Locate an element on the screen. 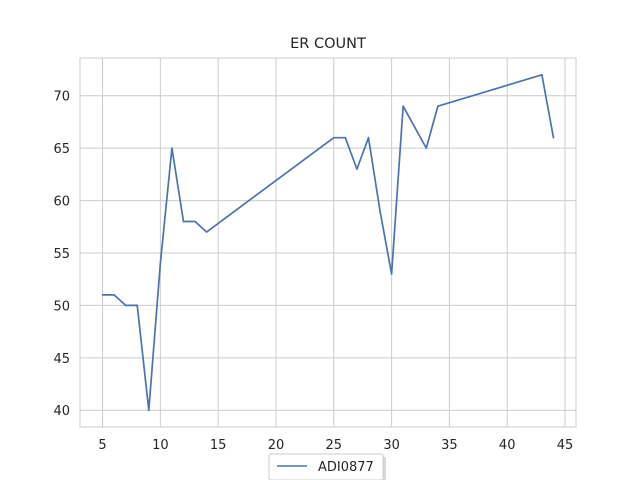 This screenshot has height=480, width=640. legend-box is located at coordinates (326, 466).